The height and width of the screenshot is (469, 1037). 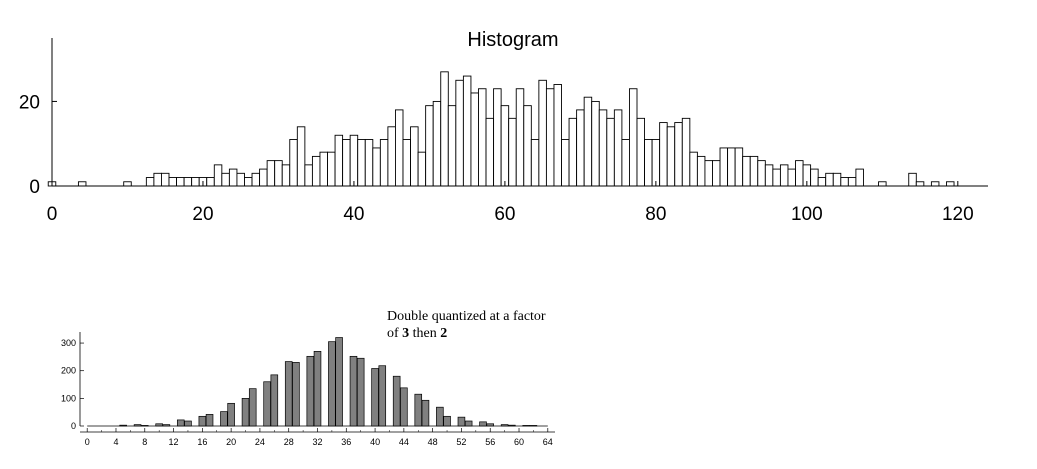 What do you see at coordinates (346, 442) in the screenshot?
I see `bottom-x-tick-label: 36` at bounding box center [346, 442].